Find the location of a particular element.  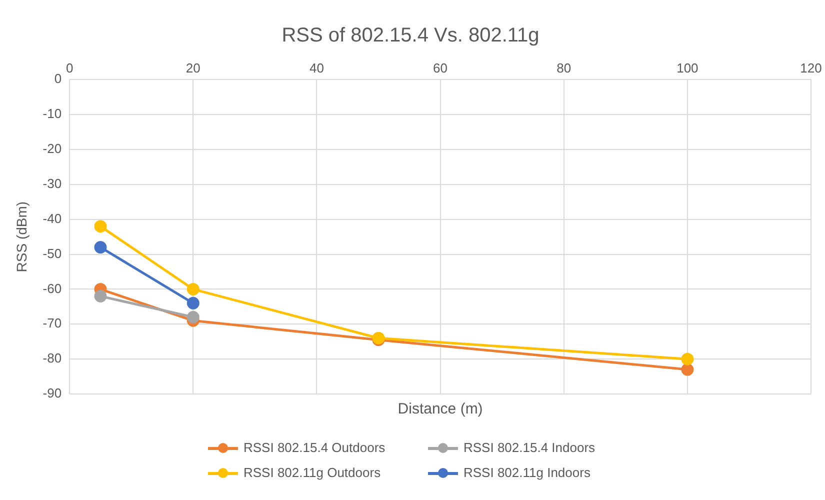

y-tick-label: -20 is located at coordinates (52, 148).